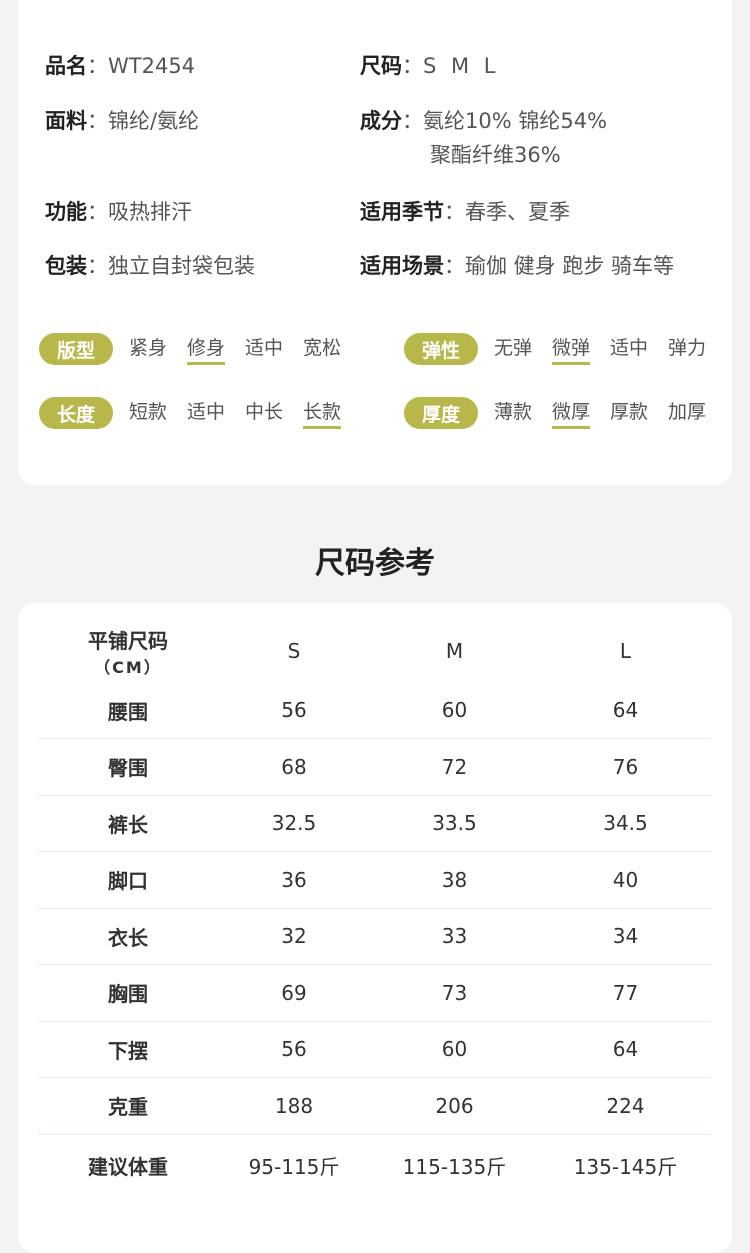  Describe the element at coordinates (687, 348) in the screenshot. I see `attribute-option: 弹力` at that location.